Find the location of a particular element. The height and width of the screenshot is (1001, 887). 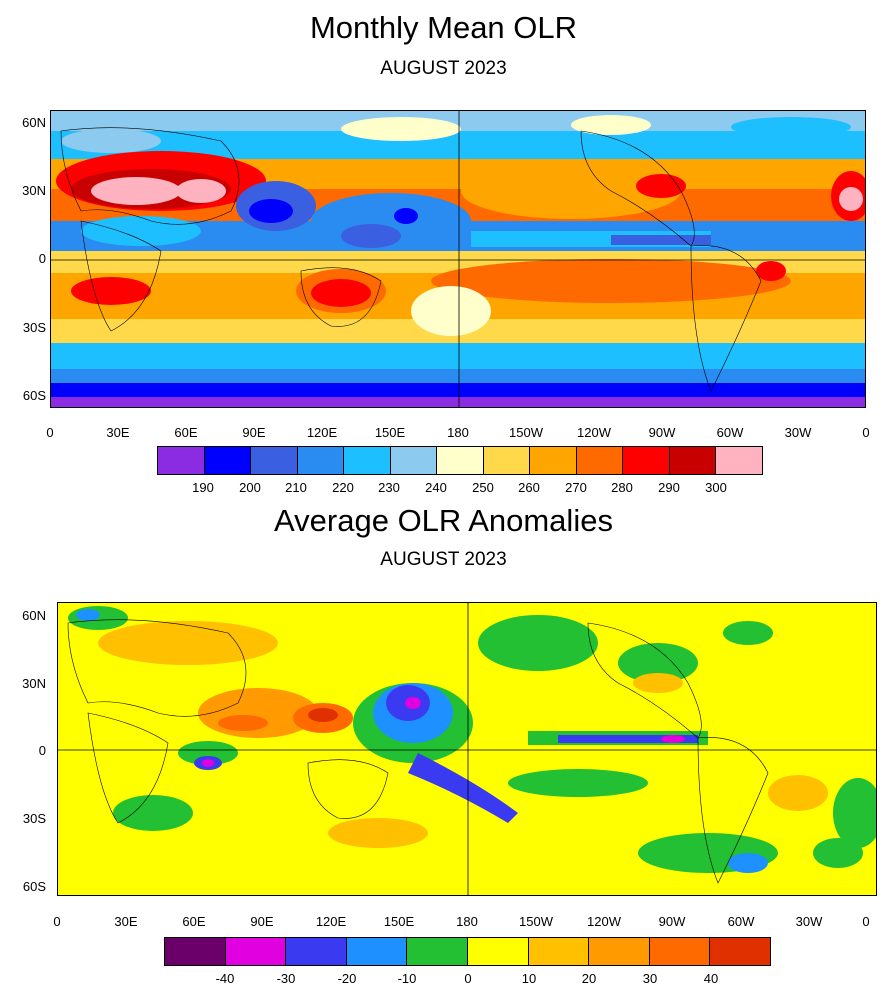

top-map-subtitle: AUGUST 2023 is located at coordinates (443, 68).